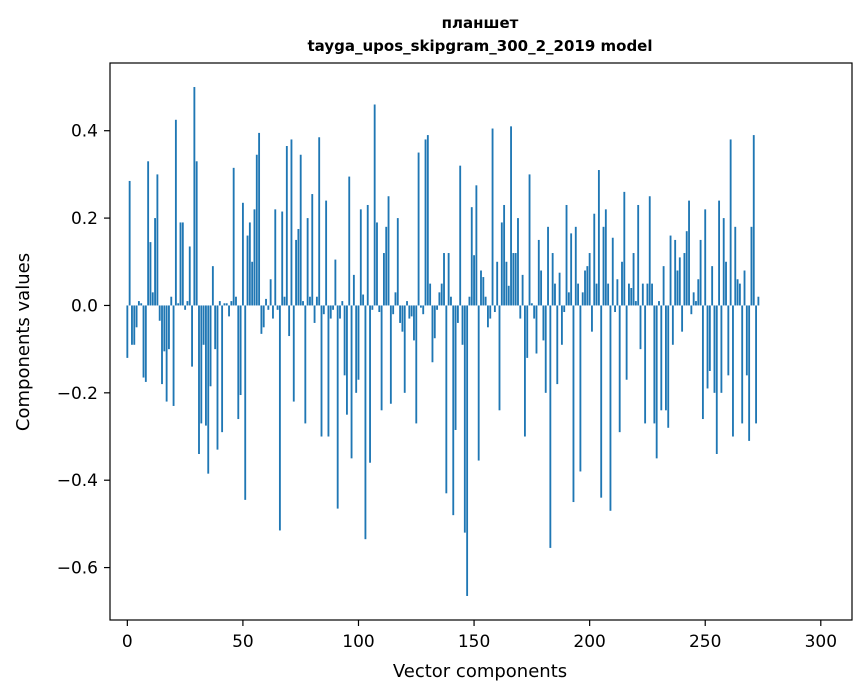 Image resolution: width=867 pixels, height=696 pixels. I want to click on x-tick-label: 150, so click(474, 642).